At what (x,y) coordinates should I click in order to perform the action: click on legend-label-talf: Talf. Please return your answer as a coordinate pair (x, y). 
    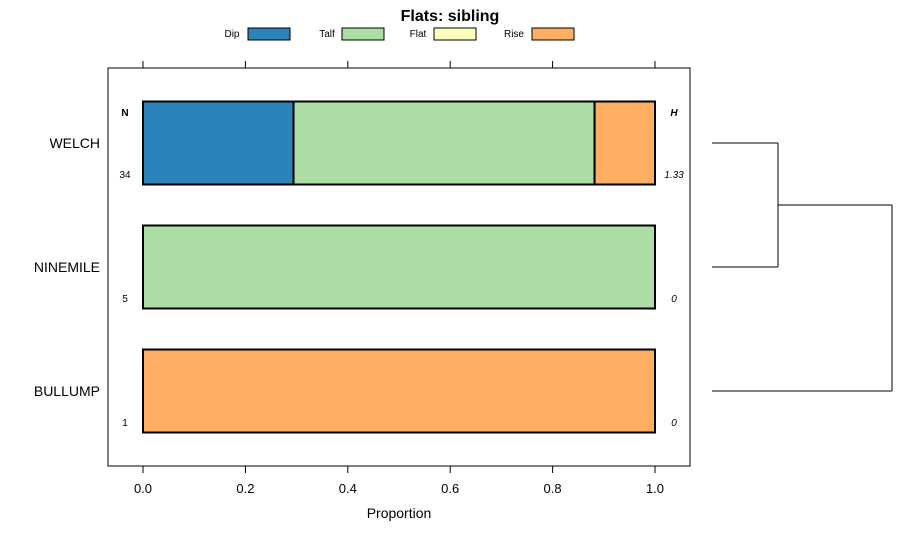
    Looking at the image, I should click on (327, 34).